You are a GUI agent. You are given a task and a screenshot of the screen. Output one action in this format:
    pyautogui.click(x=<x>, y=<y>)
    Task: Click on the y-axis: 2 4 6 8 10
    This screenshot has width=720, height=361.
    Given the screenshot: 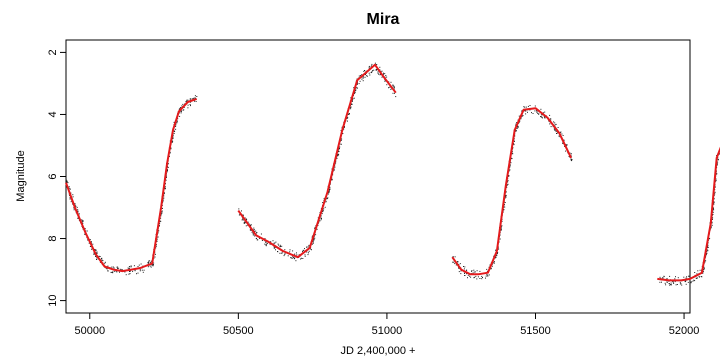 What is the action you would take?
    pyautogui.click(x=56, y=178)
    